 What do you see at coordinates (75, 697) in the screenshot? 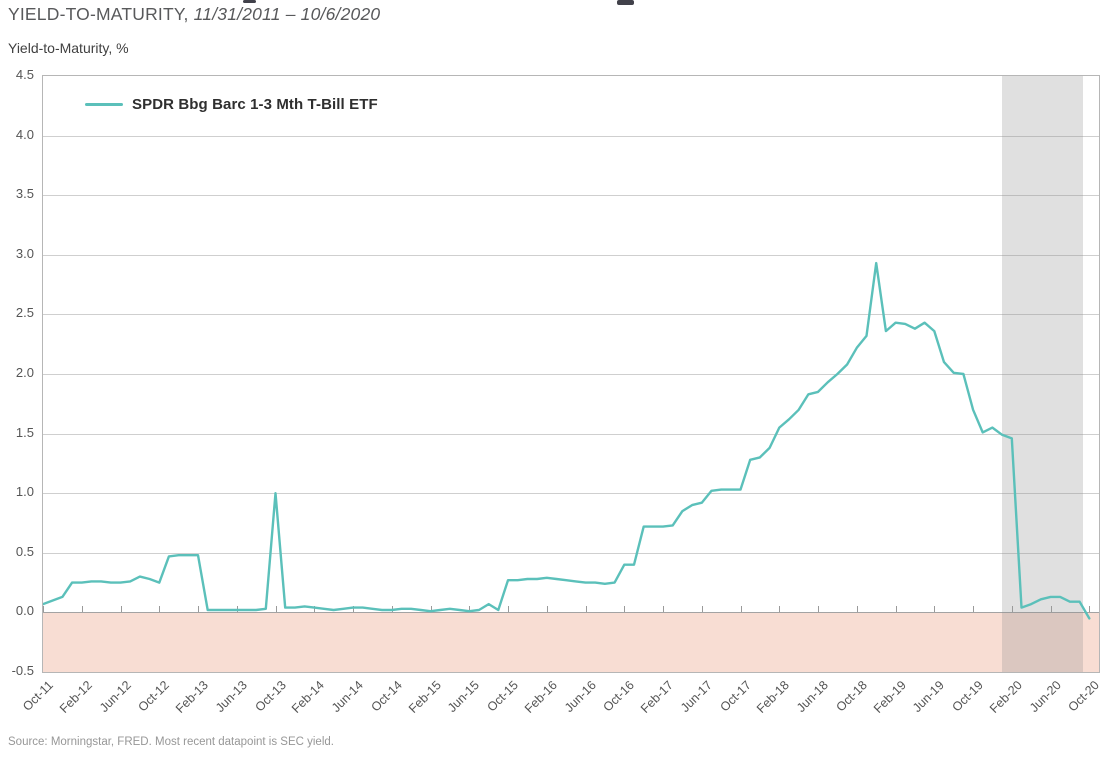
I see `x-tick-label: Feb-12` at bounding box center [75, 697].